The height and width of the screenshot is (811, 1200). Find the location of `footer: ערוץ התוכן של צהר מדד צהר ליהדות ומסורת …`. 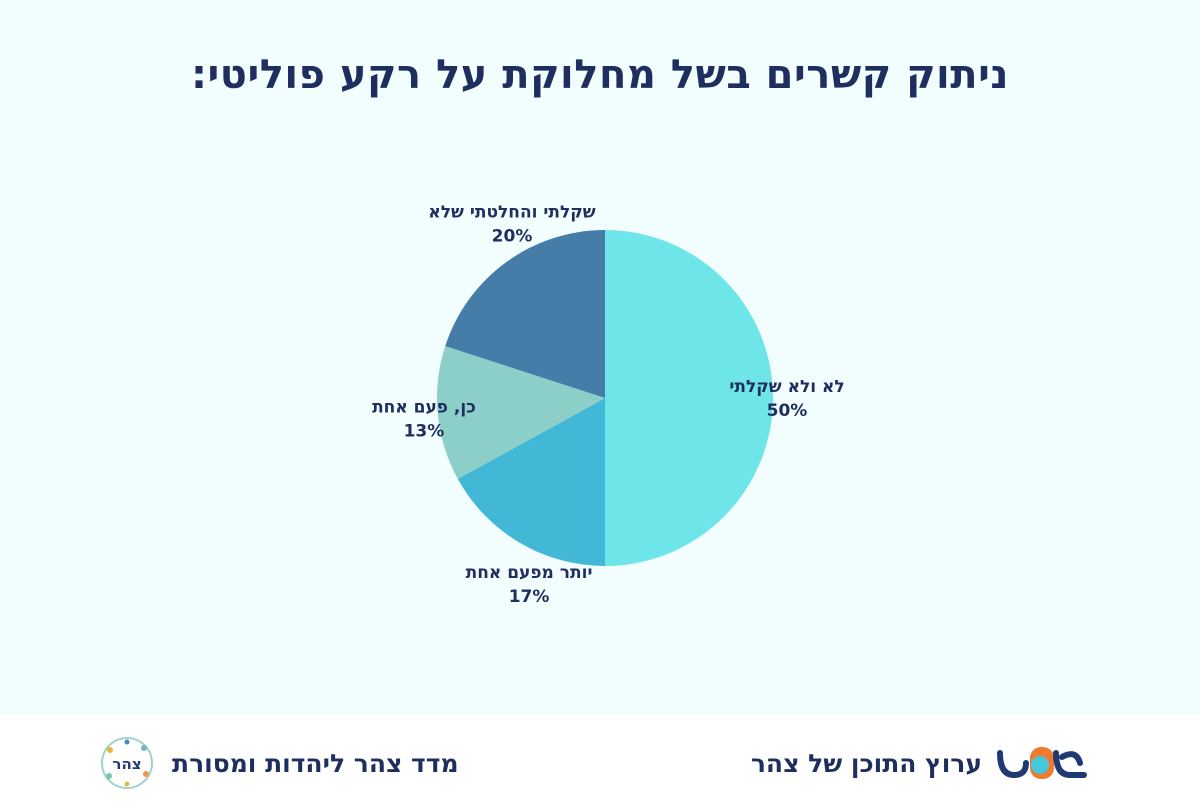

footer: ערוץ התוכן של צהר מדד צהר ליהדות ומסורת … is located at coordinates (600, 763).